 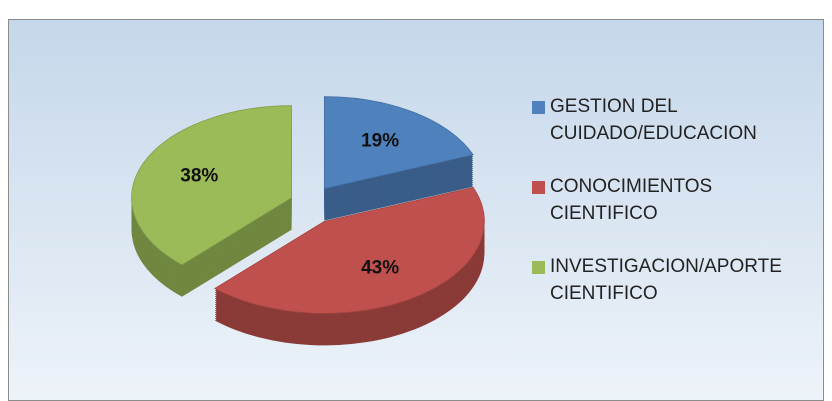 I want to click on data-label: 19%, so click(x=380, y=140).